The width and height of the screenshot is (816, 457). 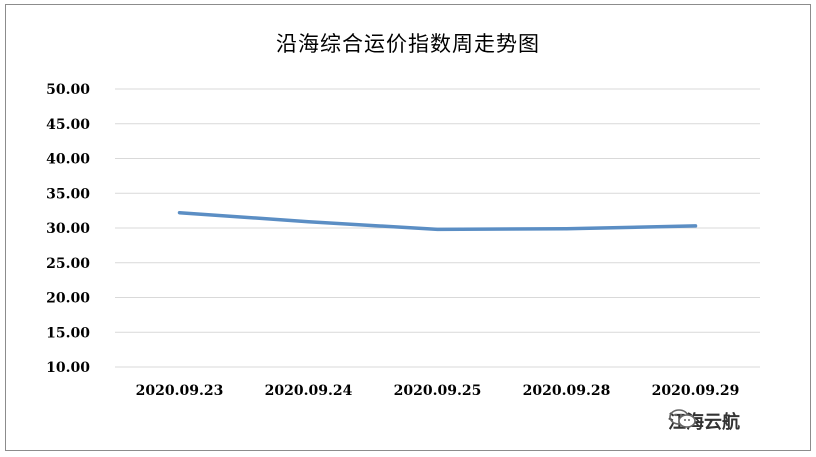 I want to click on series-line, so click(x=437, y=221).